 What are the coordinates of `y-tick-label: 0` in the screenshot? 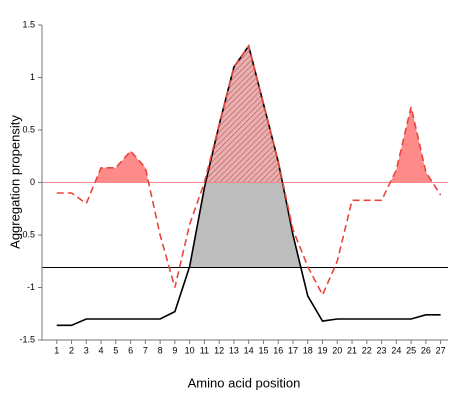 It's located at (32, 182).